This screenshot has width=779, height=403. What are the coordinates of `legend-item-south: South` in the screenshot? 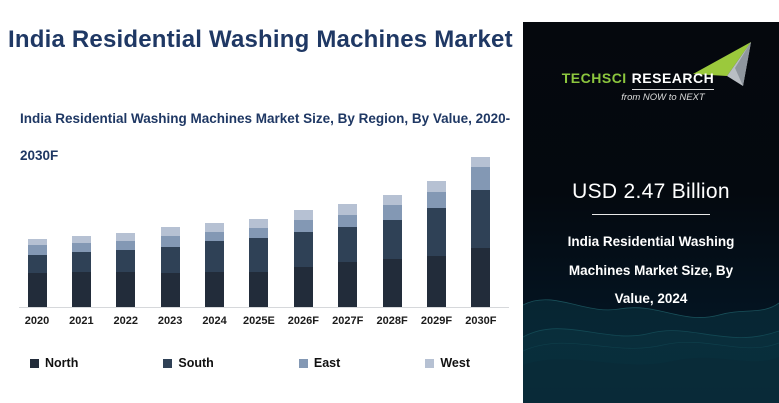 It's located at (188, 363).